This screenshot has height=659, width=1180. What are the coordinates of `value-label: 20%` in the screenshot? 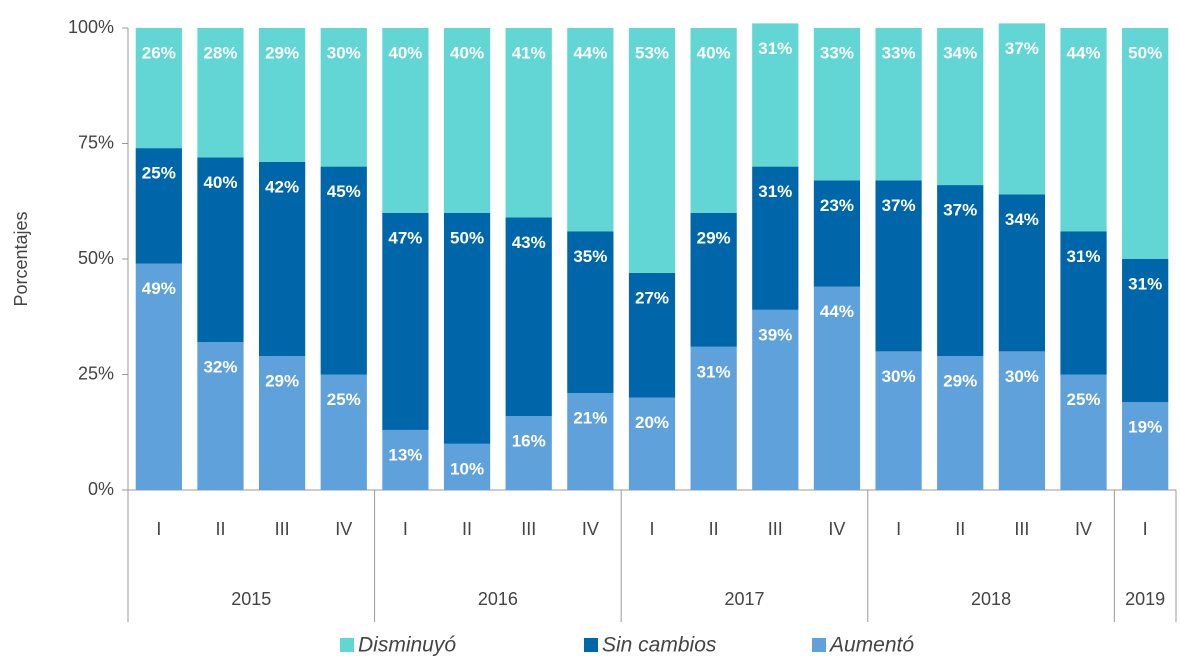 It's located at (652, 422).